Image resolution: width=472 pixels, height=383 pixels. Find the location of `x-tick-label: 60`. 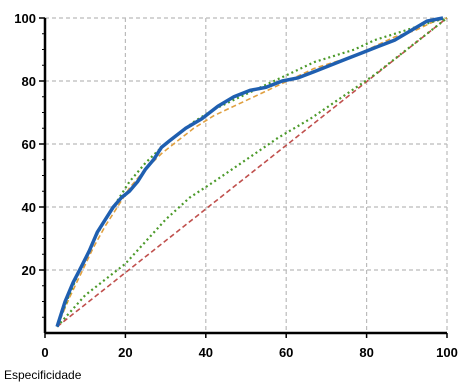

x-tick-label: 60 is located at coordinates (286, 352).